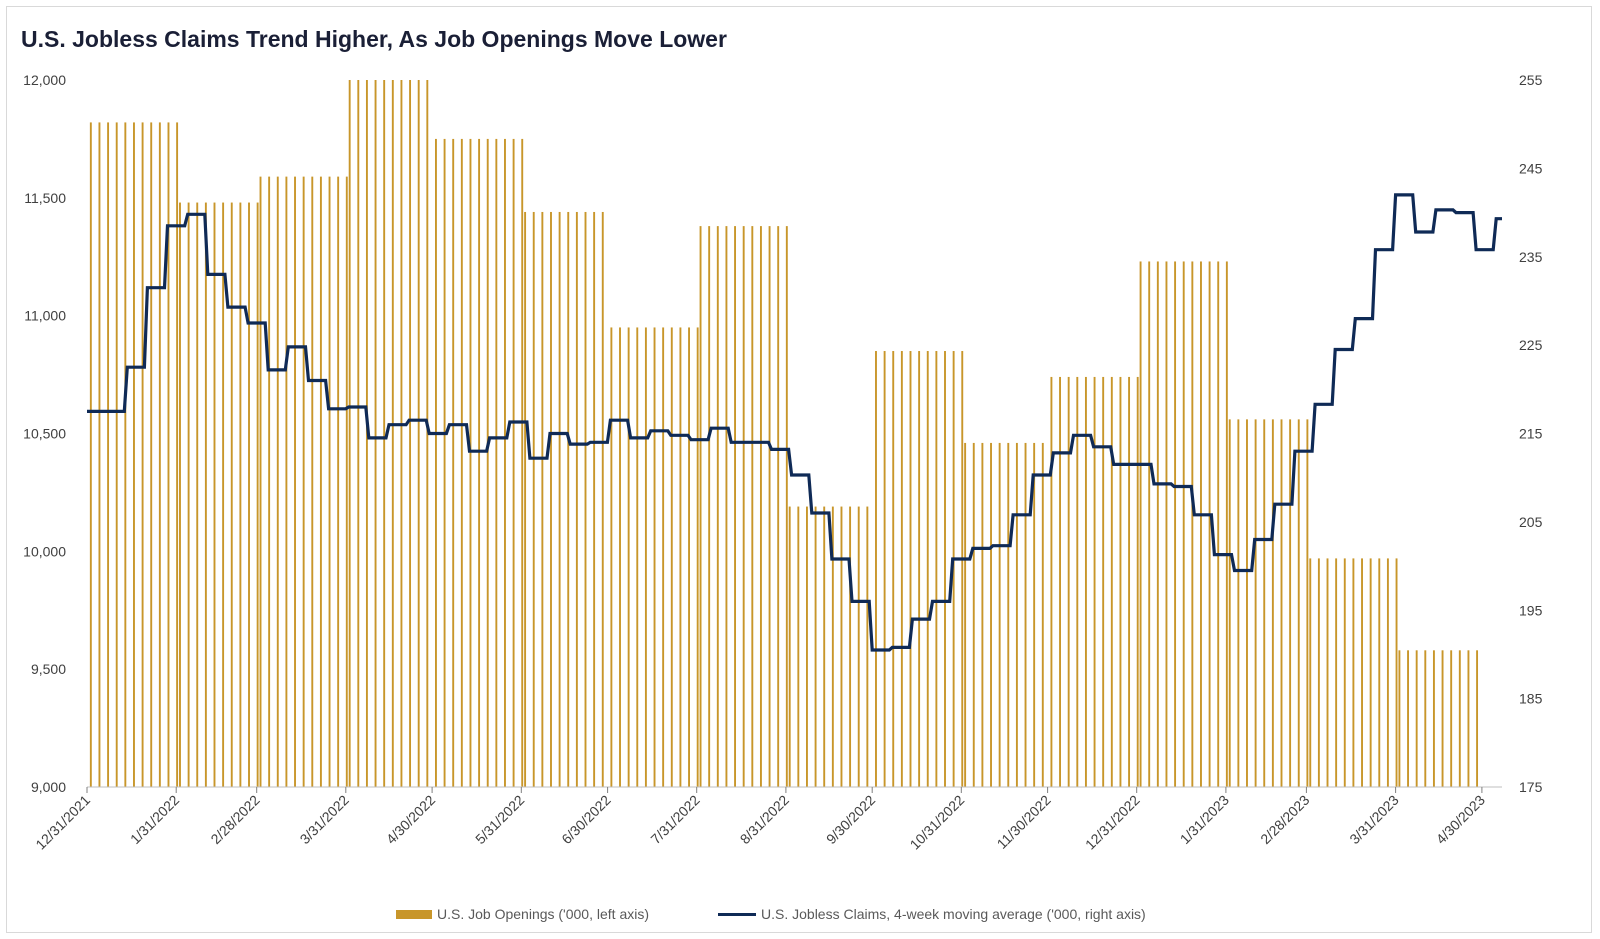 The image size is (1600, 939). I want to click on x-axis-tick-label: 6/30/2022, so click(586, 820).